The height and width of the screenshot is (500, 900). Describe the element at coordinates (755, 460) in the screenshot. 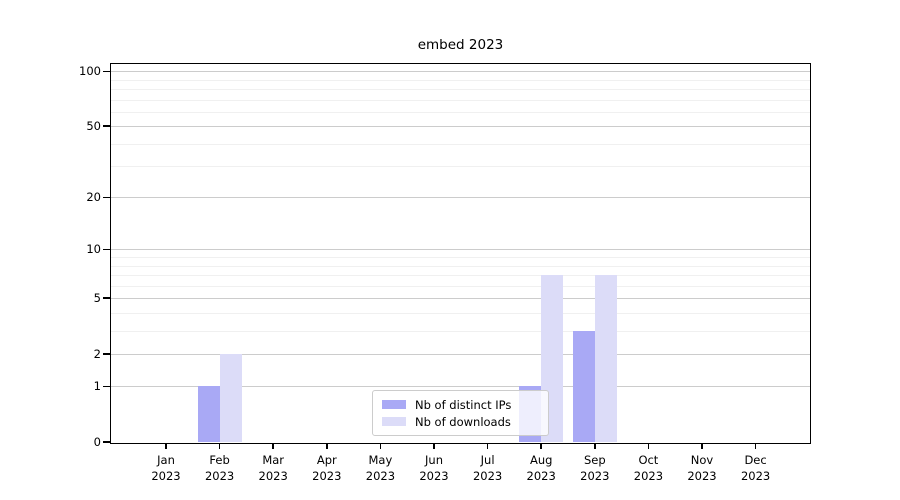

I see `x-tick-month: Dec` at that location.